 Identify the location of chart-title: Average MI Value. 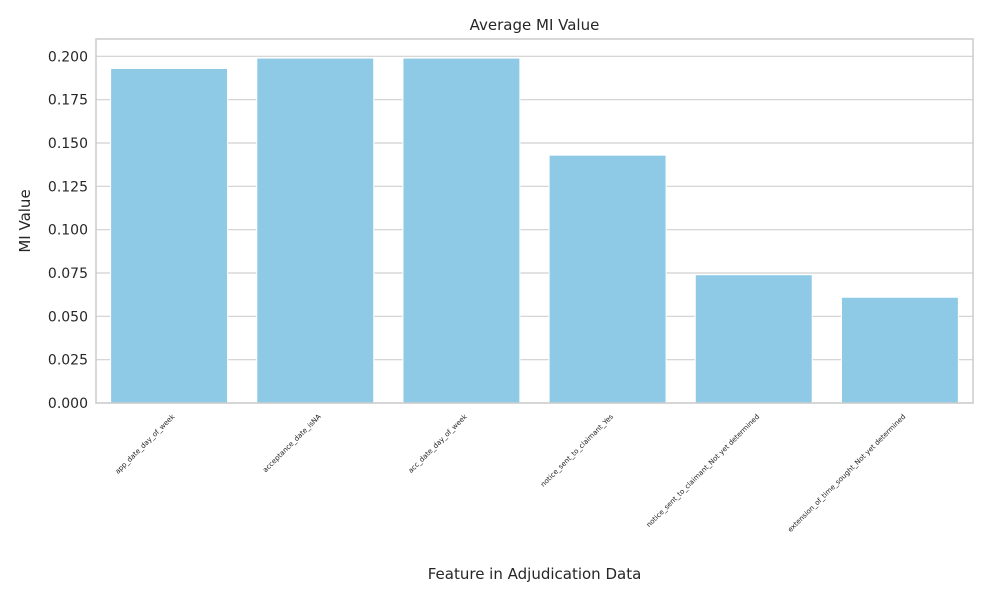
(535, 25).